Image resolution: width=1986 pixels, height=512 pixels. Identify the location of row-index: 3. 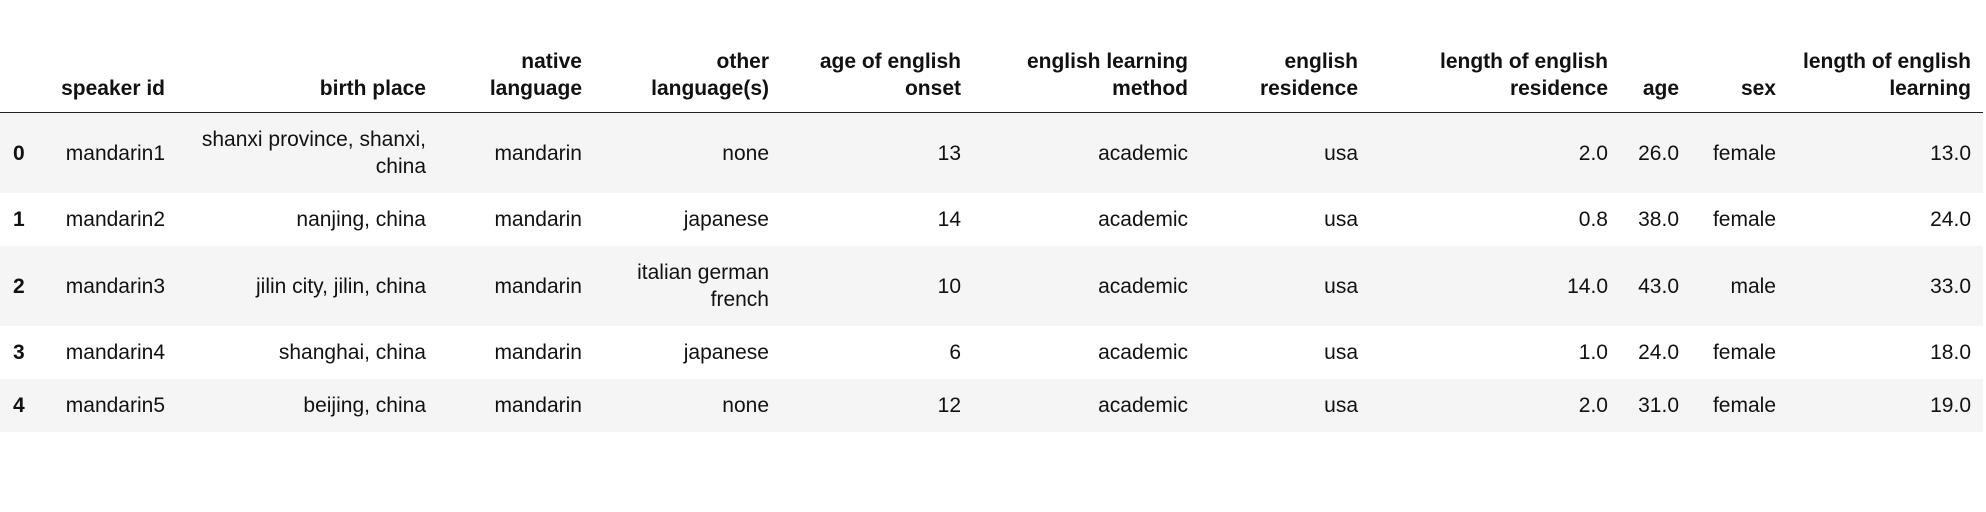
(19, 352).